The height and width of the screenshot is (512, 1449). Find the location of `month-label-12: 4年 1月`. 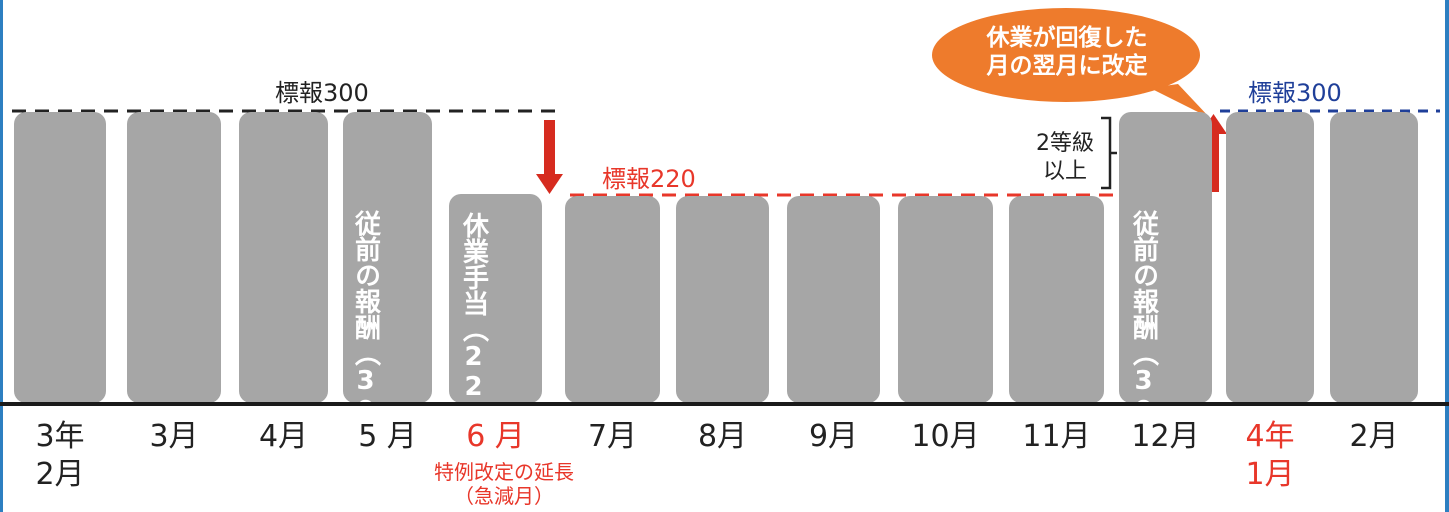

month-label-12: 4年 1月 is located at coordinates (1270, 455).